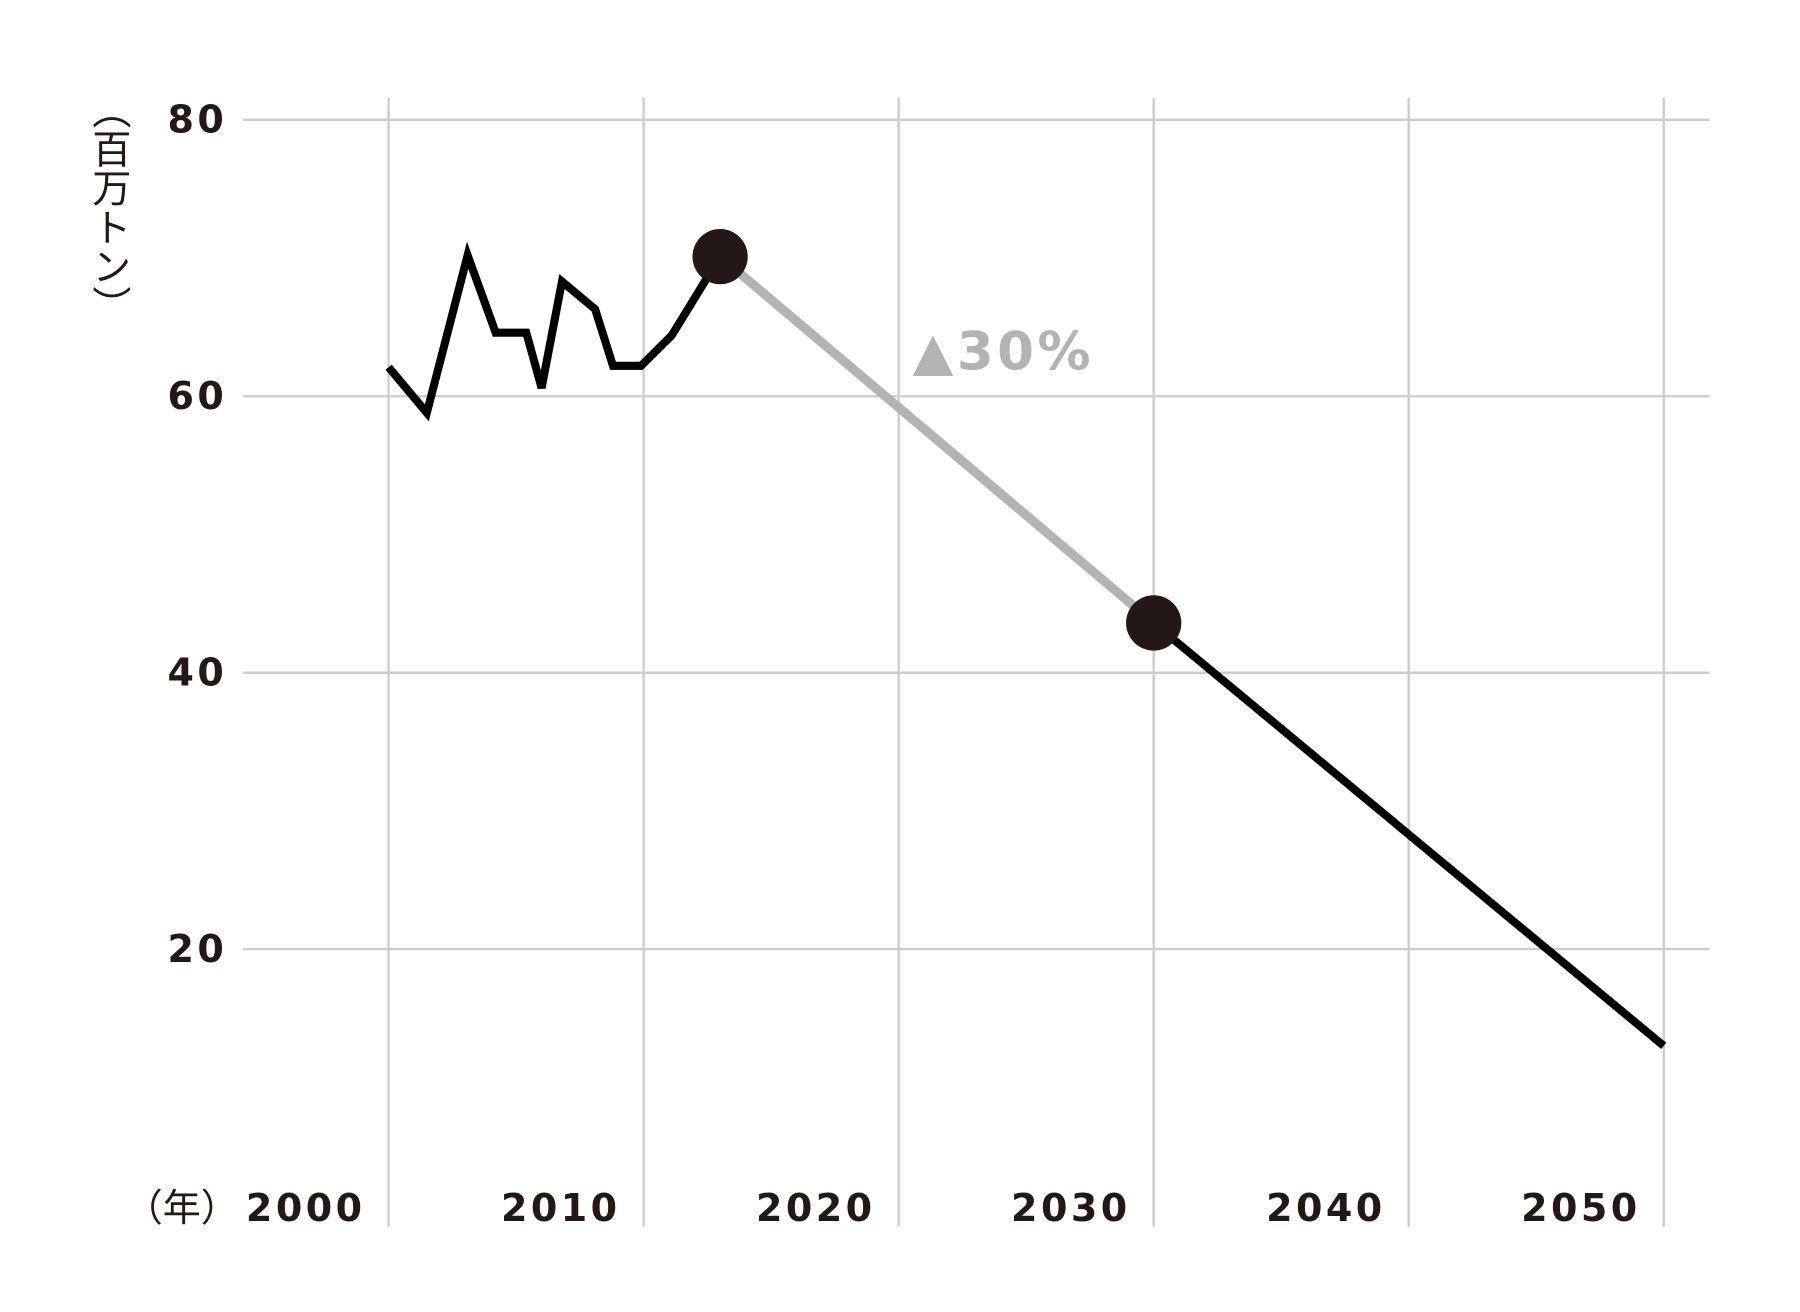  What do you see at coordinates (1003, 351) in the screenshot?
I see `annotation: ▲30%` at bounding box center [1003, 351].